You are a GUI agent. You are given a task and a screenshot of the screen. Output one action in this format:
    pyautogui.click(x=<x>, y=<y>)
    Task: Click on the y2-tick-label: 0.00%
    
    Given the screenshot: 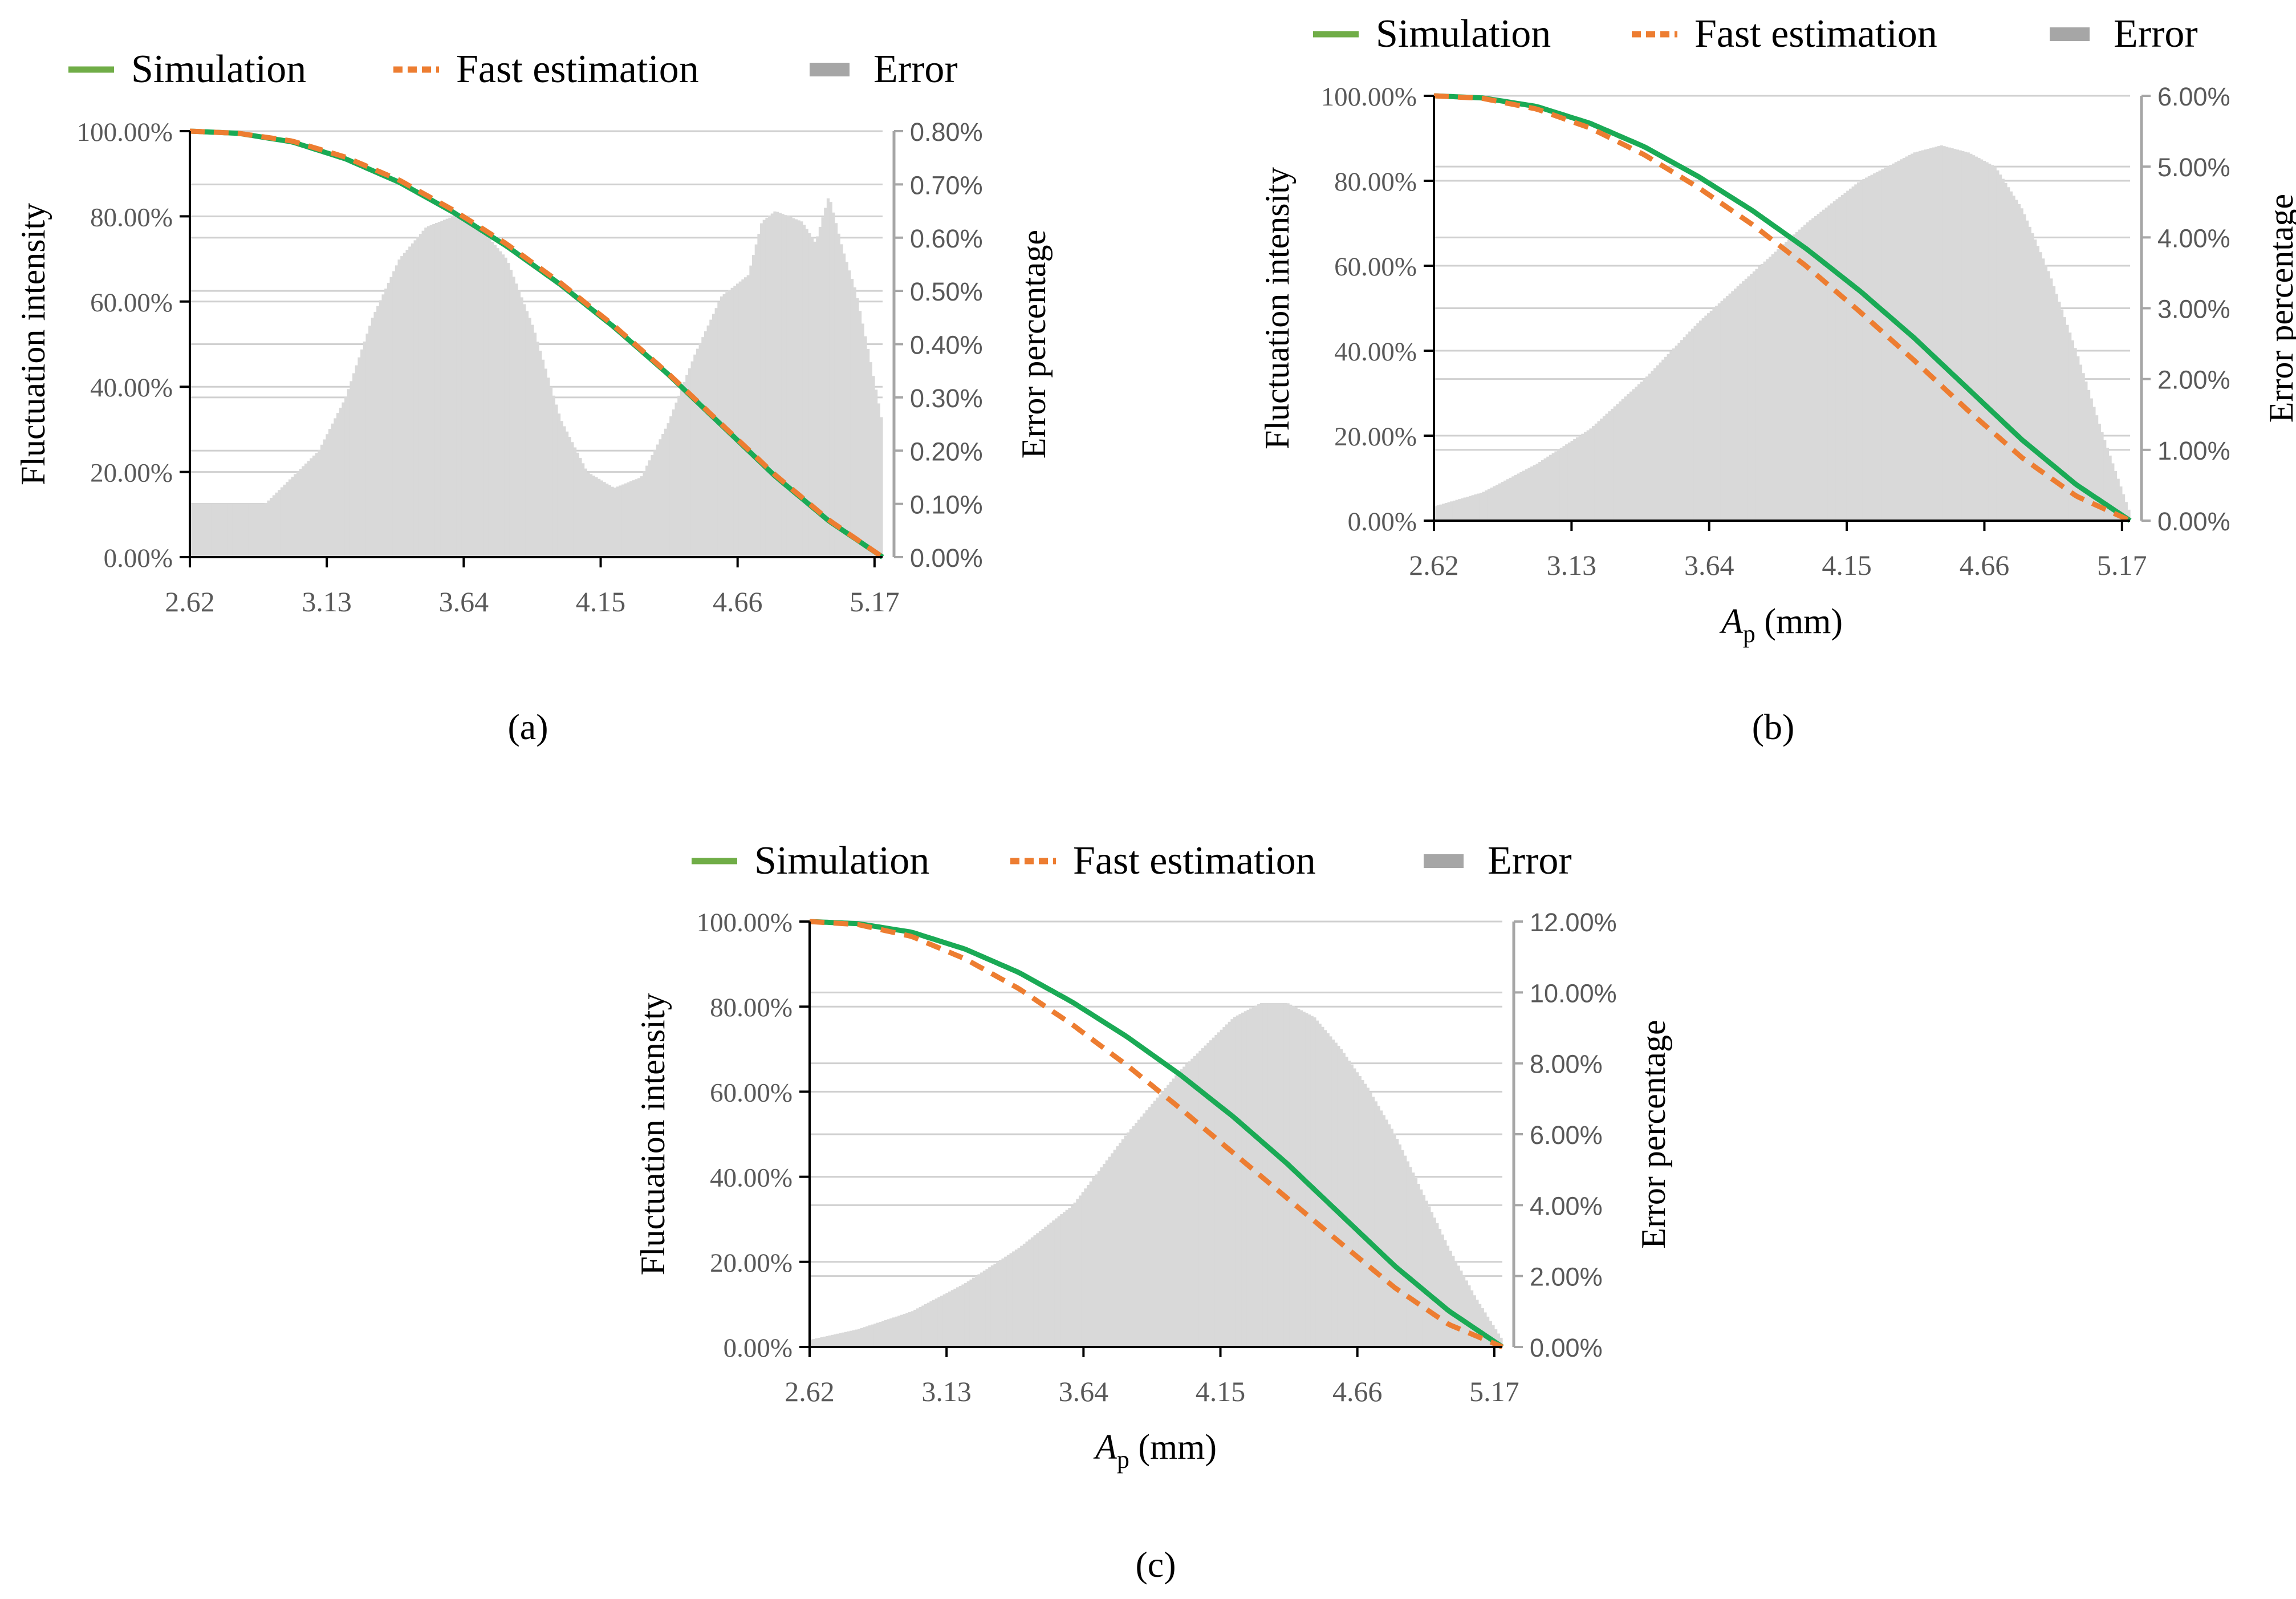 What is the action you would take?
    pyautogui.click(x=2193, y=522)
    